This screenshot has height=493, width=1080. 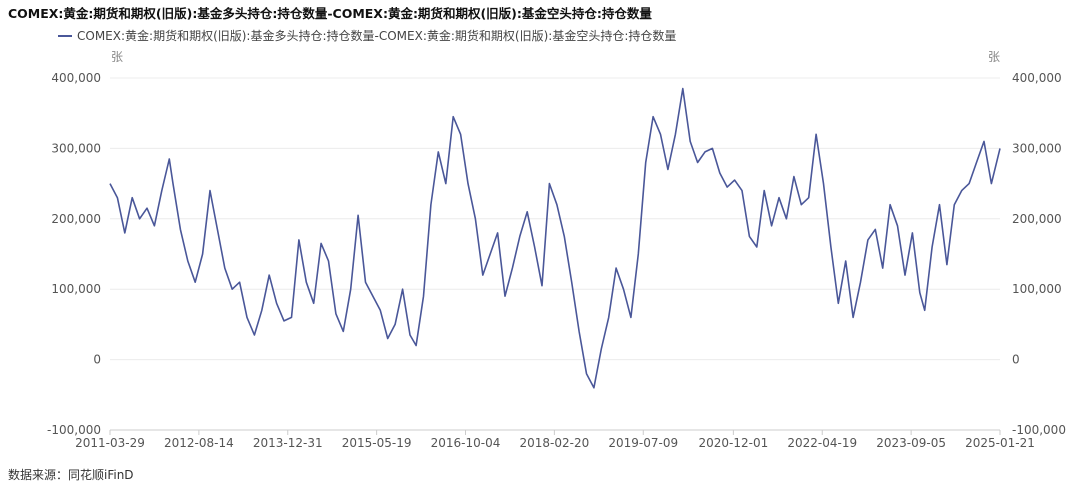 What do you see at coordinates (65, 35) in the screenshot?
I see `legend-swatch` at bounding box center [65, 35].